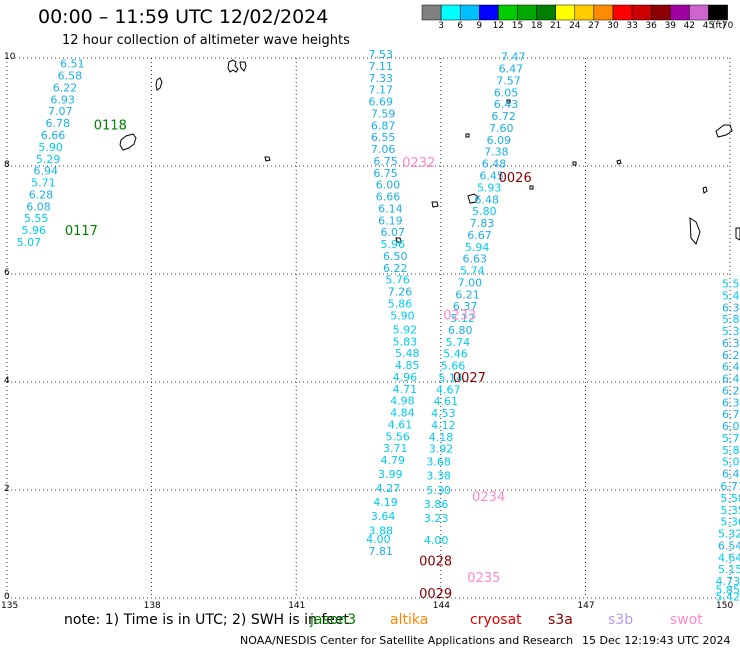 The width and height of the screenshot is (740, 650). What do you see at coordinates (731, 402) in the screenshot?
I see `wave-height-value: 6.38` at bounding box center [731, 402].